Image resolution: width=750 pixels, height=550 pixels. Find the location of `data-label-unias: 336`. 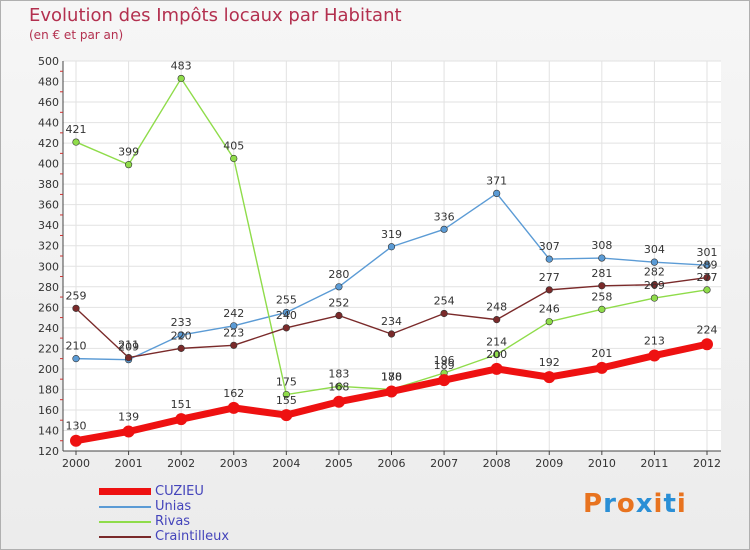

data-label-unias: 336 is located at coordinates (444, 216).